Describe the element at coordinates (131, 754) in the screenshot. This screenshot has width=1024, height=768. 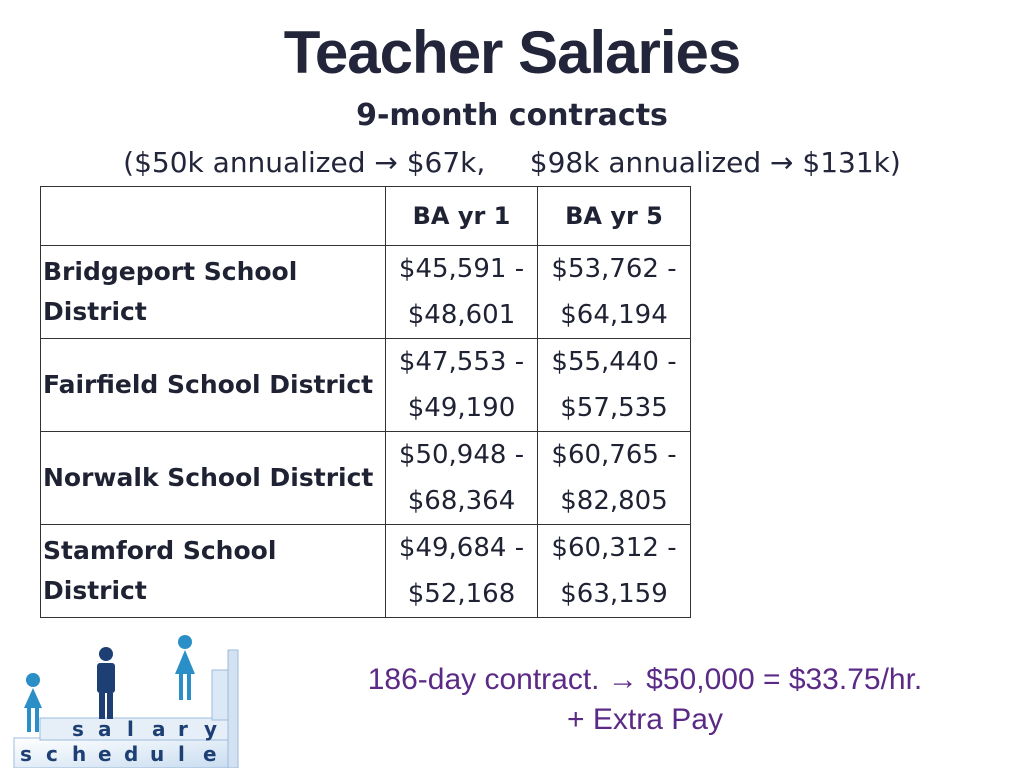
I see `logo-letter: d` at that location.